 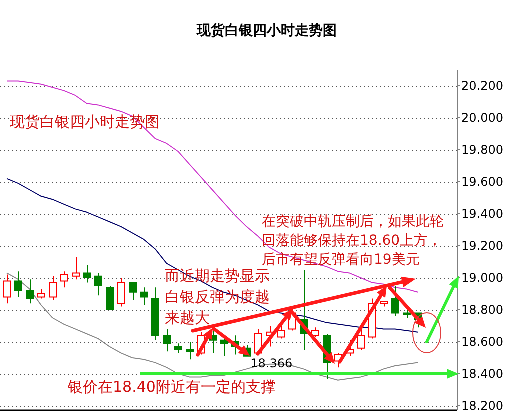 What do you see at coordinates (483, 277) in the screenshot?
I see `y-tick-label: 19.000` at bounding box center [483, 277].